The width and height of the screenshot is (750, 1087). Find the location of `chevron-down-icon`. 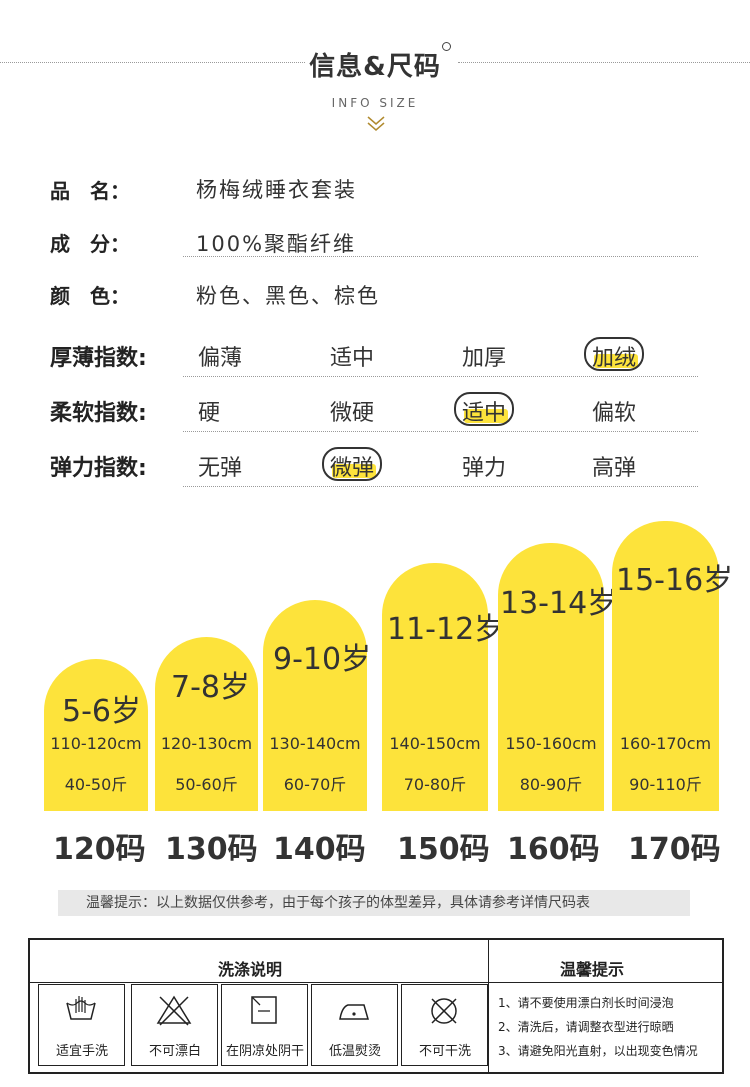

chevron-down-icon is located at coordinates (376, 123).